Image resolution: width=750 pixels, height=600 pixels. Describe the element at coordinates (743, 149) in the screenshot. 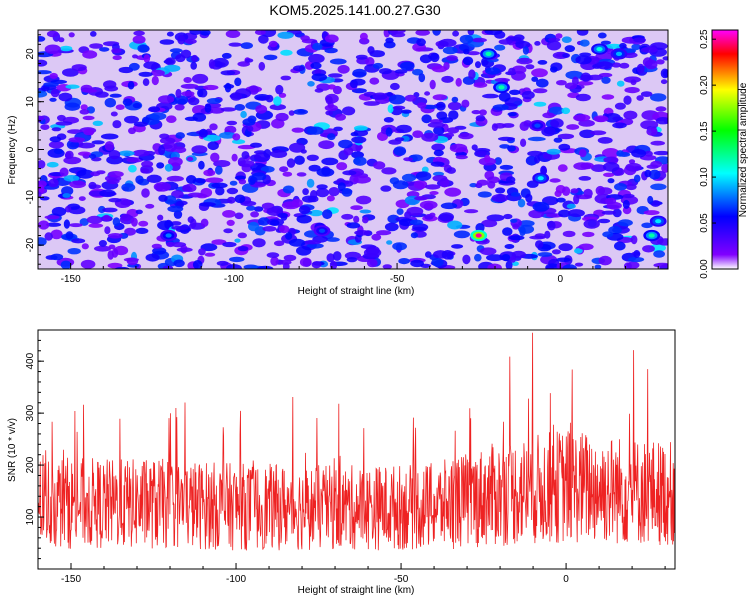

I see `colorbar-label: Normalized spectral amplitude` at that location.